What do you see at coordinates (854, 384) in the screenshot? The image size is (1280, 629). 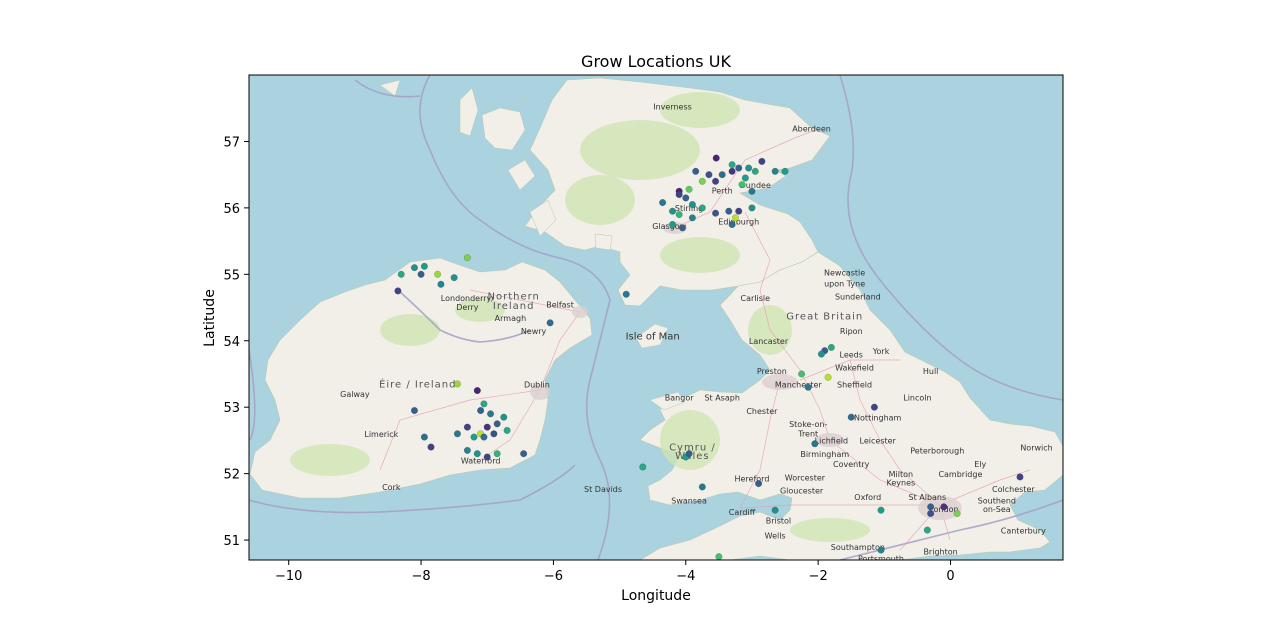 I see `map-city-label: Sheffield` at bounding box center [854, 384].